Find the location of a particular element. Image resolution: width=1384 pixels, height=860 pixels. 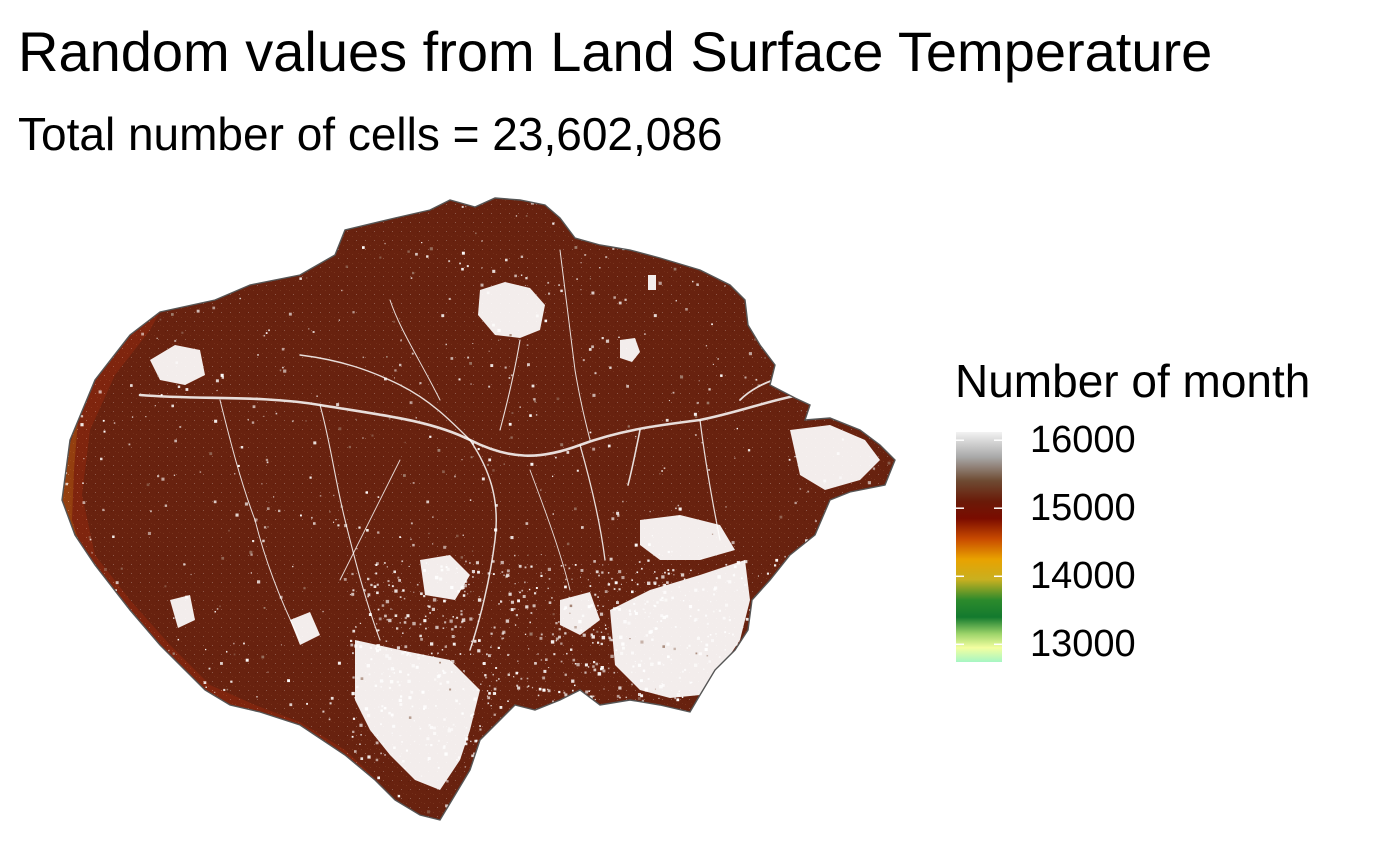

legend-tick-label: 13000 is located at coordinates (1083, 644).